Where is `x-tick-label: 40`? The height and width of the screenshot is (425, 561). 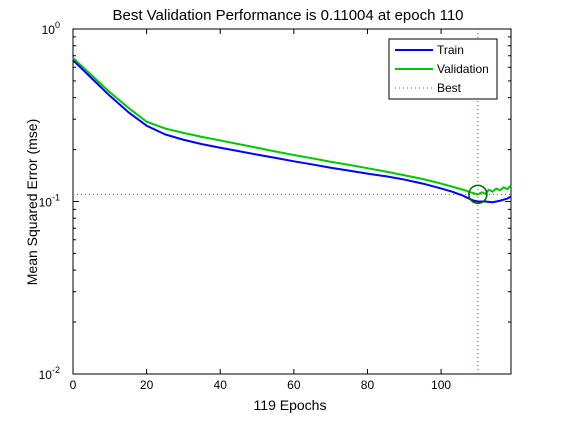 x-tick-label: 40 is located at coordinates (221, 385).